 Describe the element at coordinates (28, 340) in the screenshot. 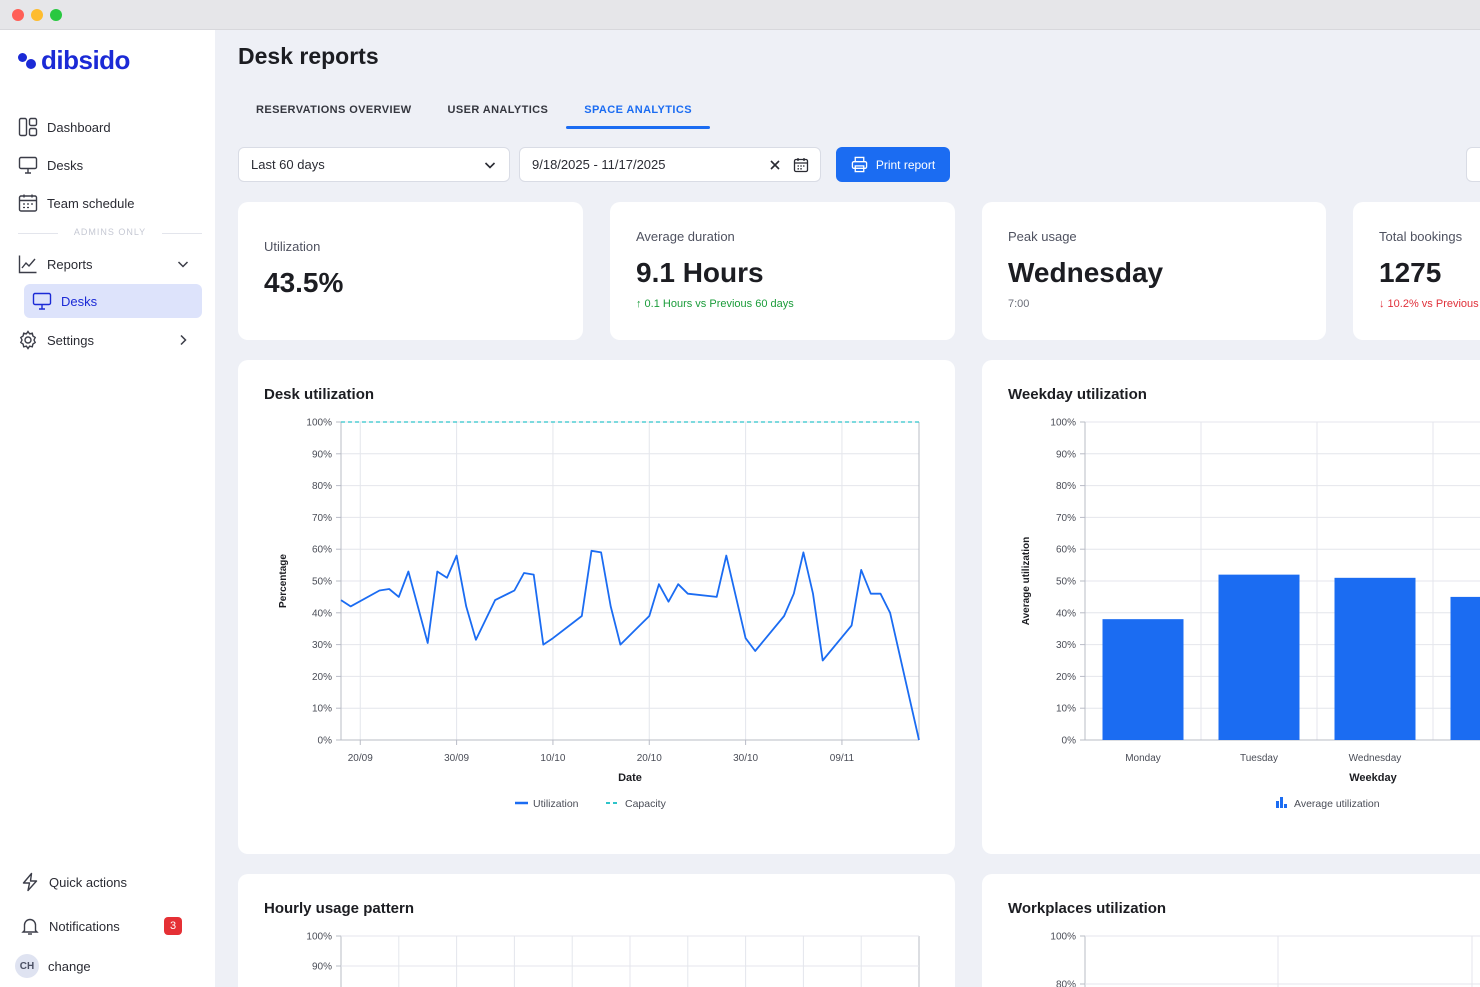

I see `gear-icon` at that location.